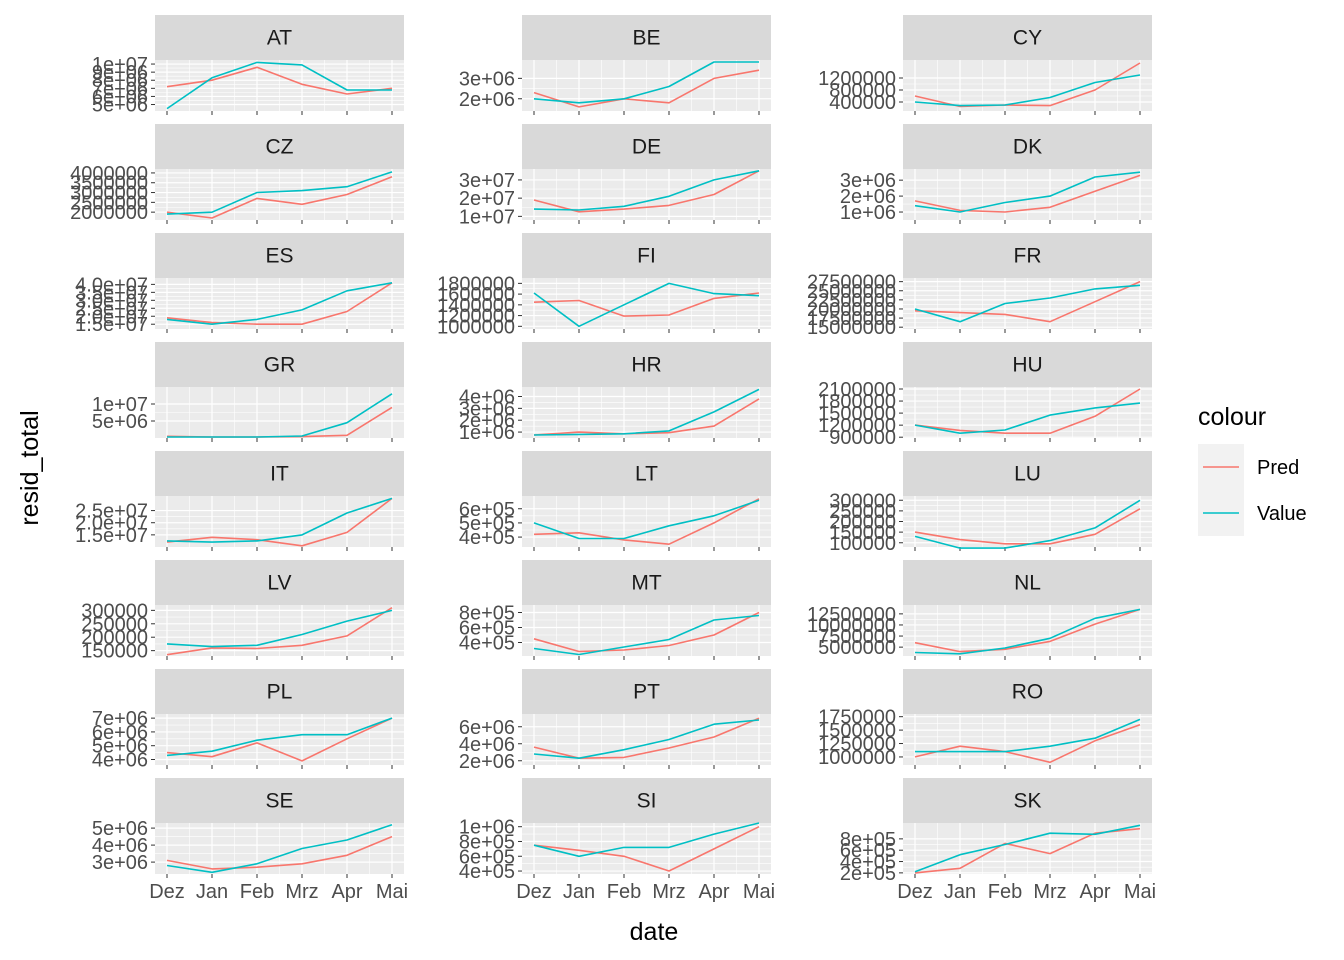 Image resolution: width=1344 pixels, height=960 pixels. What do you see at coordinates (646, 305) in the screenshot?
I see `series-line-value-fi` at bounding box center [646, 305].